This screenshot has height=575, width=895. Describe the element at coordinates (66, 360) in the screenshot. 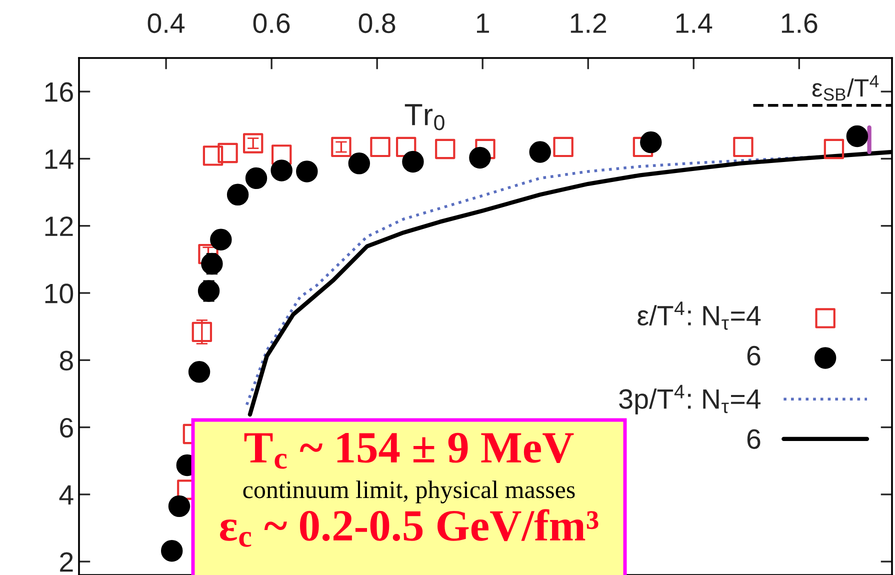

I see `y-tick-label: 8` at that location.